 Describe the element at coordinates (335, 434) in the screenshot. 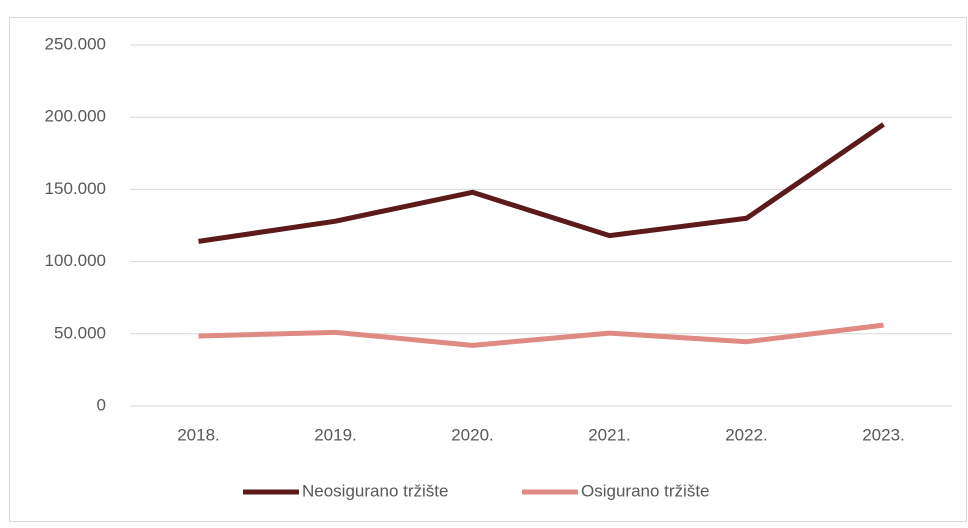

I see `x-tick-label: 2019.` at that location.